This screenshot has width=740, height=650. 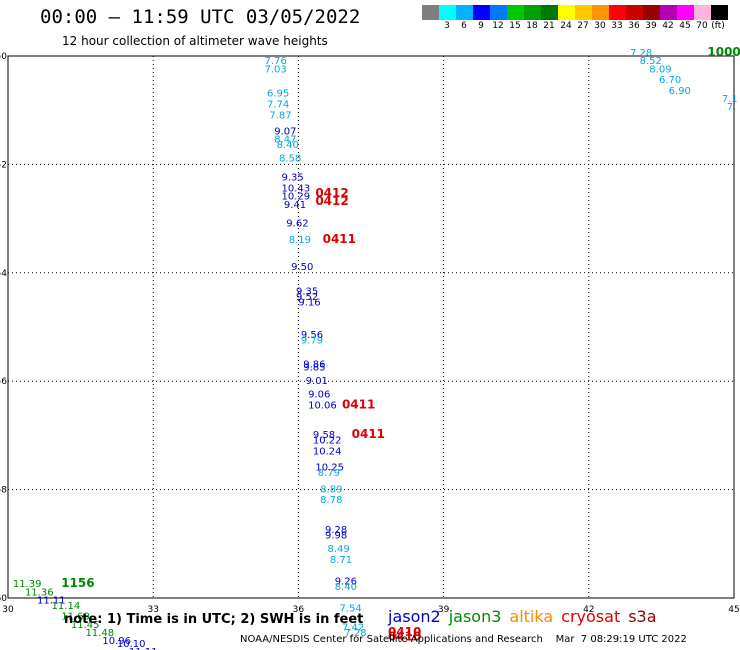 I want to click on color-scale-label: 15, so click(x=515, y=26).